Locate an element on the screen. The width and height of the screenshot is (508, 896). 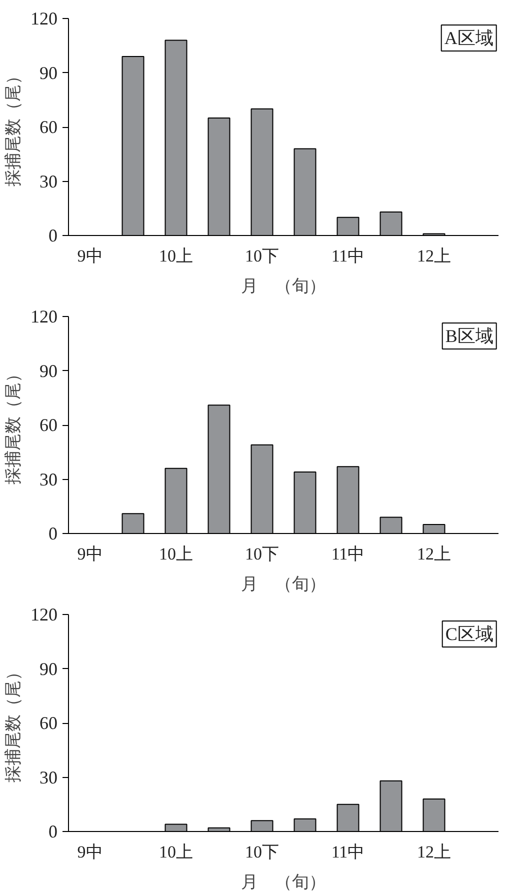
annotation: C区域 is located at coordinates (469, 634).